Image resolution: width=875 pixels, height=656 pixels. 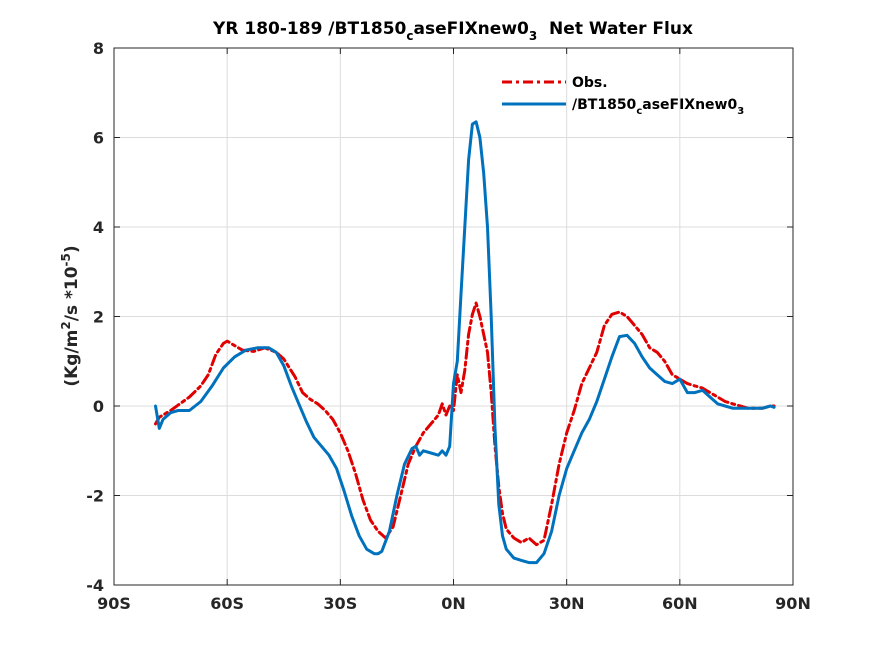 What do you see at coordinates (639, 111) in the screenshot?
I see `legend-model-sub-1: c` at bounding box center [639, 111].